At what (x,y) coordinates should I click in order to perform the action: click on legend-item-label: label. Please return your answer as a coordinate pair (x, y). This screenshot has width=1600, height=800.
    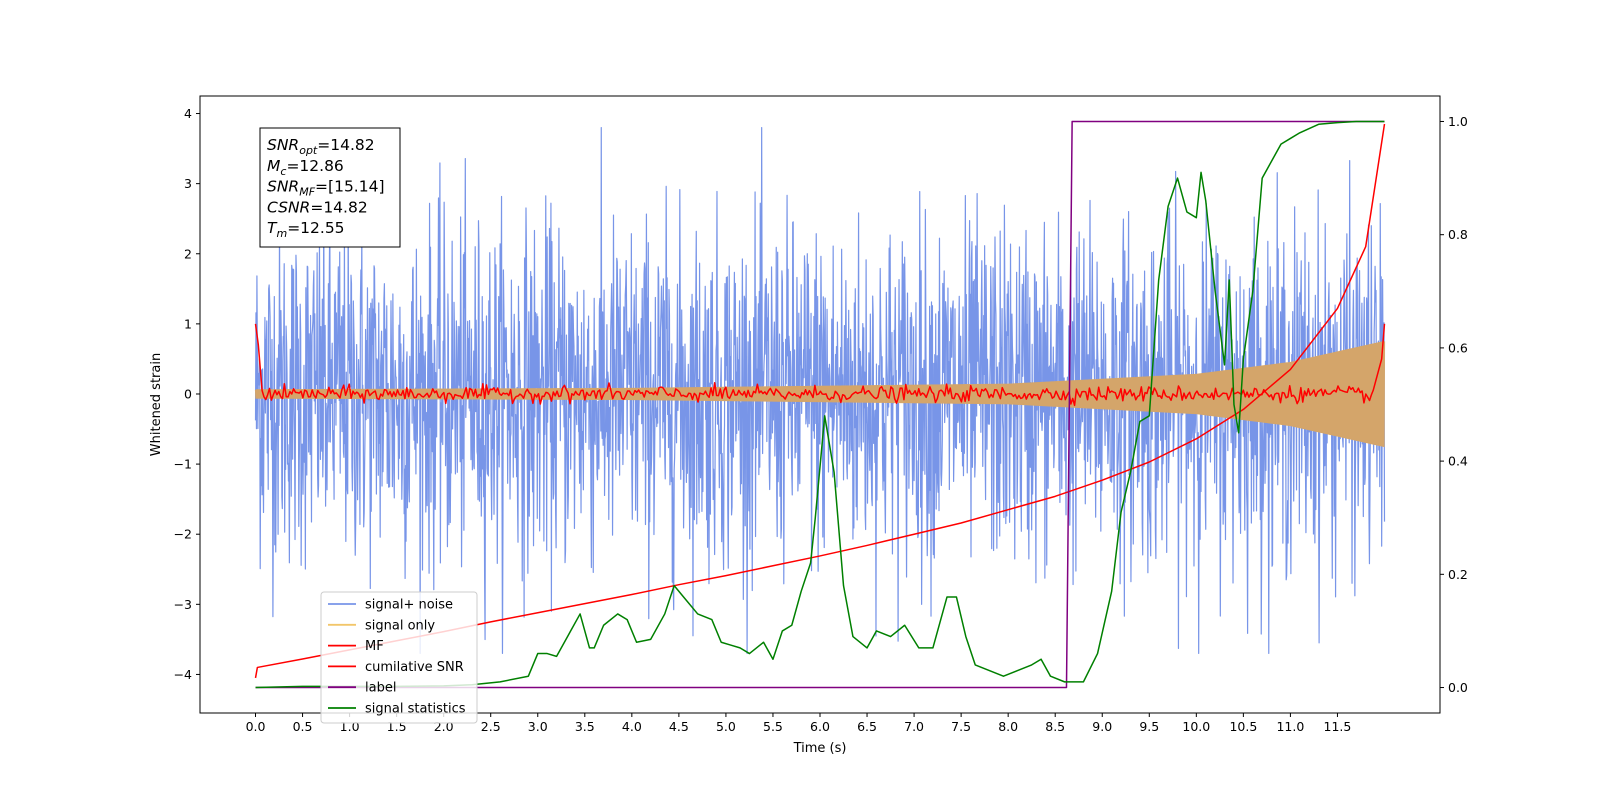
    Looking at the image, I should click on (380, 688).